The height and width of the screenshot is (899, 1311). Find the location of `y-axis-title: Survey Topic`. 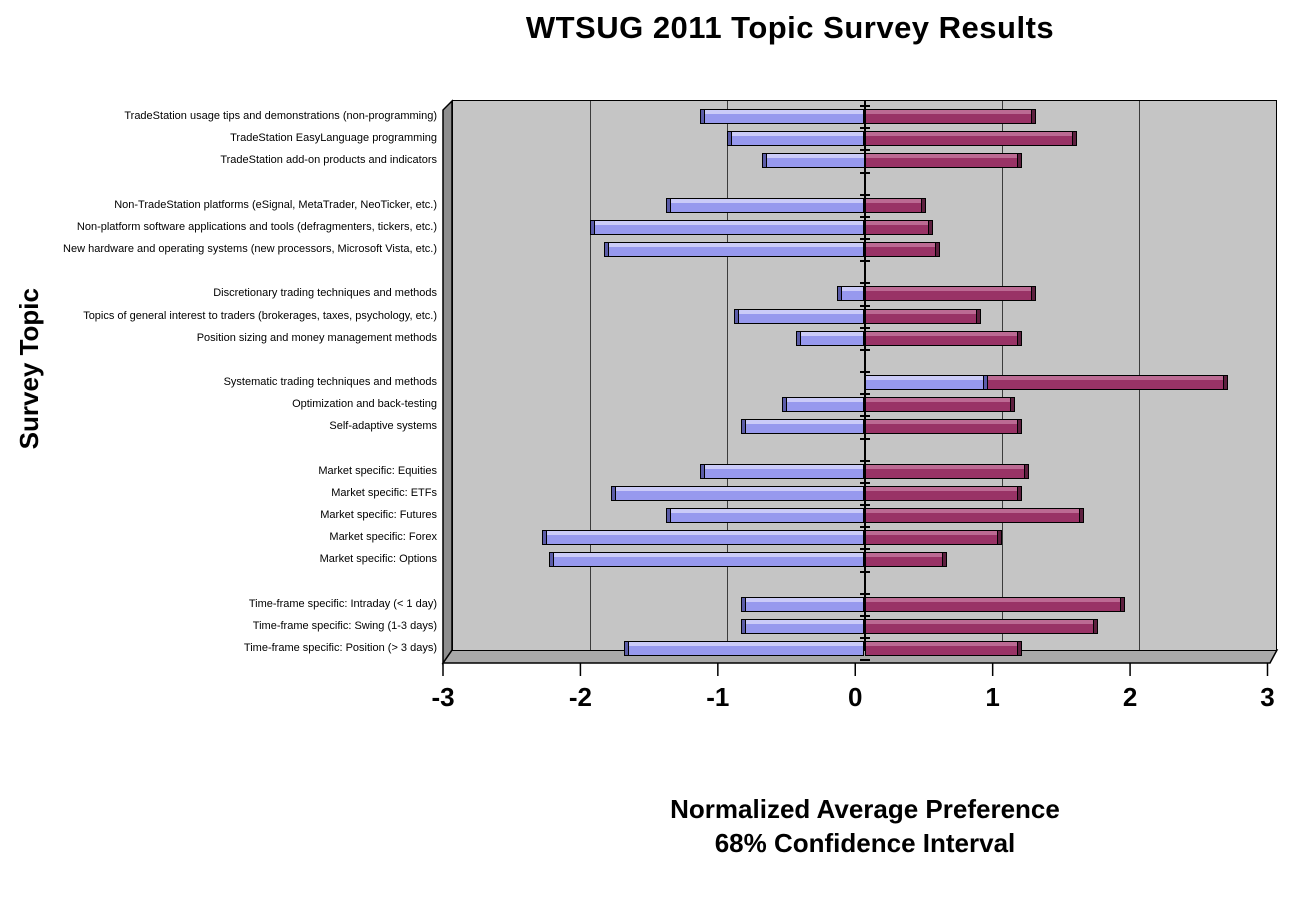

y-axis-title: Survey Topic is located at coordinates (29, 369).